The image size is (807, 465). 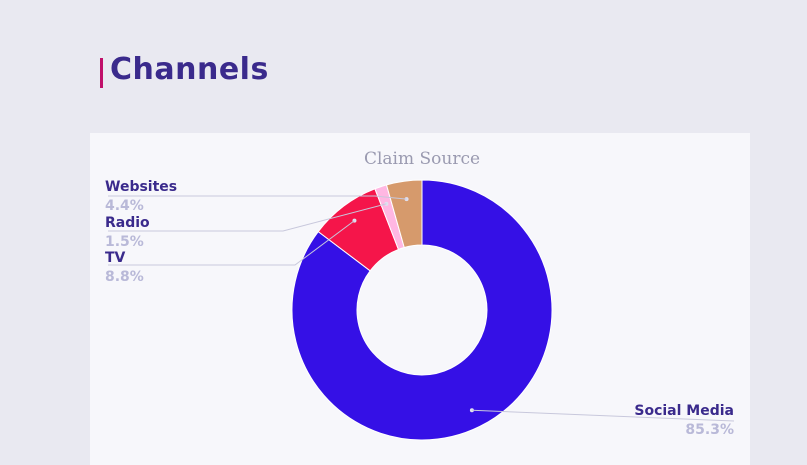 I want to click on slice-label: Websites, so click(x=141, y=187).